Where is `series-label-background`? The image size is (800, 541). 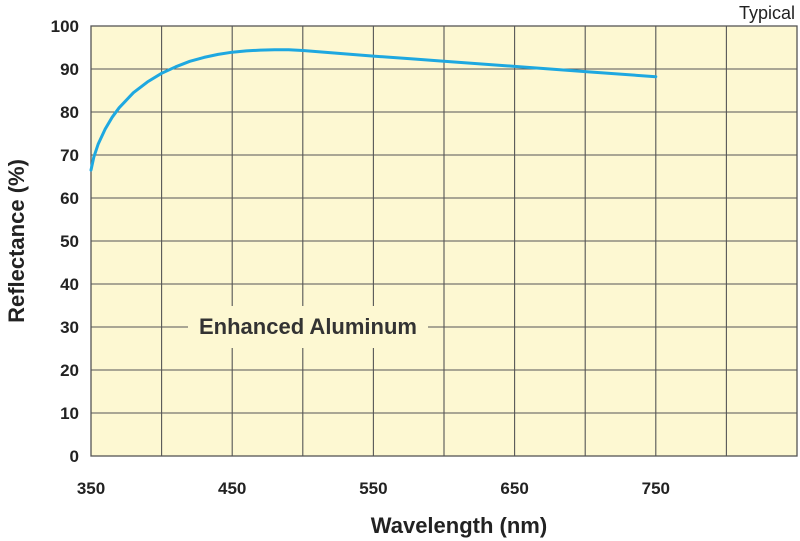
series-label-background is located at coordinates (308, 327).